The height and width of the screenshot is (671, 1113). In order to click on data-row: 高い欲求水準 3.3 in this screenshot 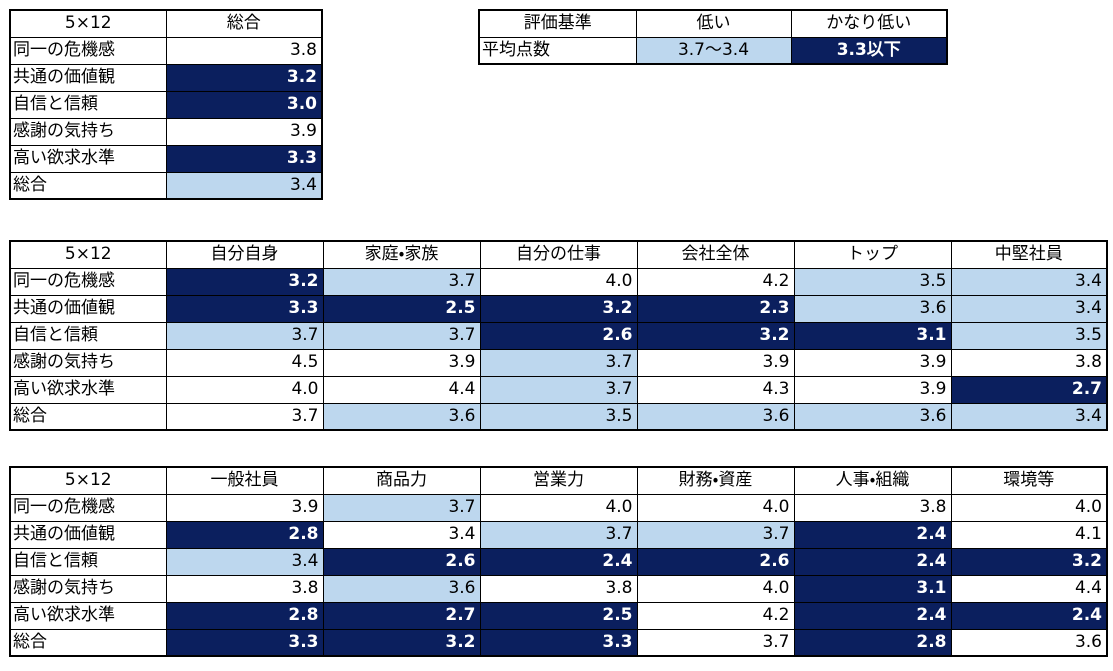, I will do `click(166, 158)`.